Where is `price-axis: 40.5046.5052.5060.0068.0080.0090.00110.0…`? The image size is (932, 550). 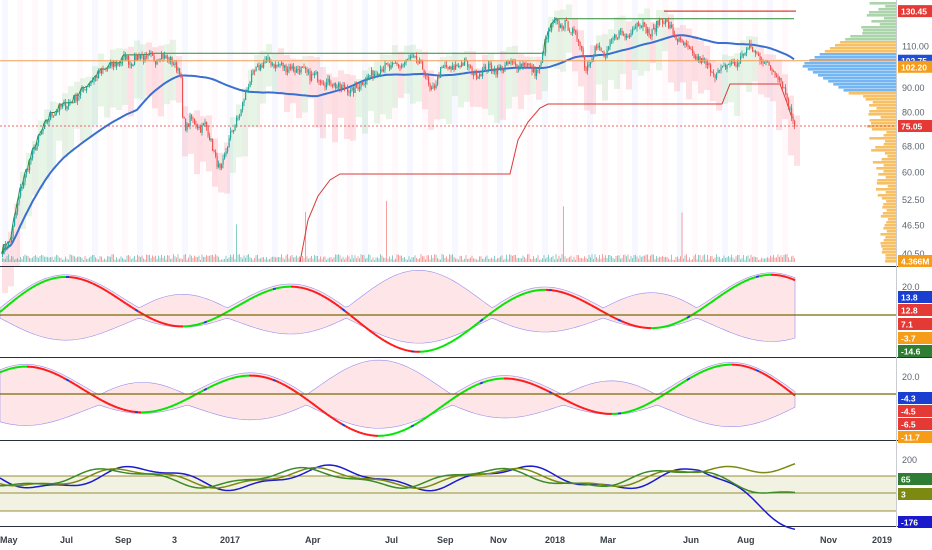
price-axis: 40.5046.5052.5060.0068.0080.0090.00110.0… is located at coordinates (915, 266).